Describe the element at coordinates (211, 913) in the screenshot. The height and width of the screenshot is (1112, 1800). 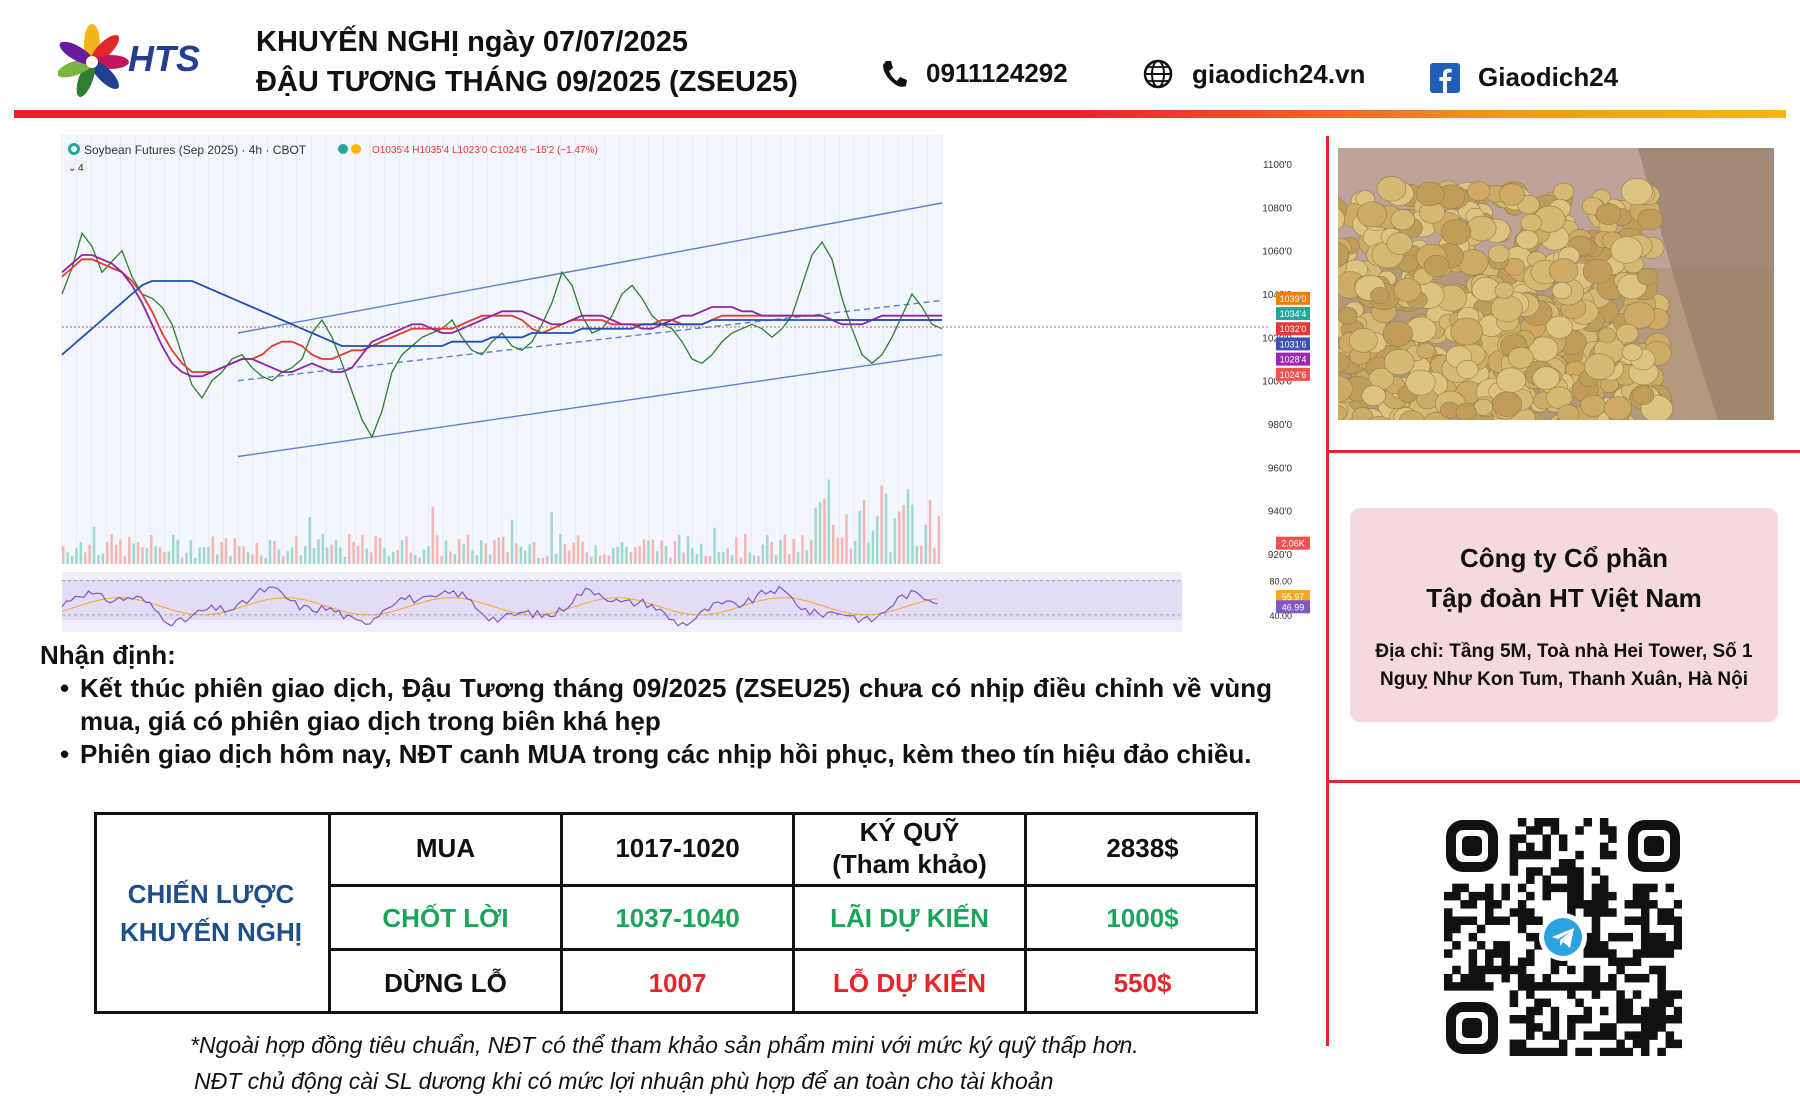
I see `strategy-label: CHIẾN LƯỢC KHUYẾN NGHỊ` at that location.